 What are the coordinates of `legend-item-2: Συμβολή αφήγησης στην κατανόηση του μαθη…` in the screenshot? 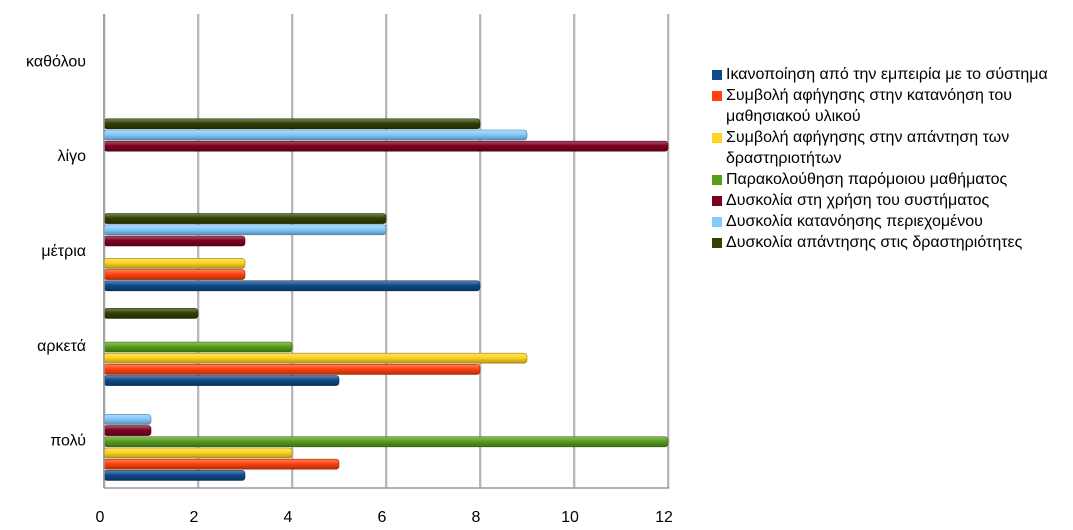 It's located at (887, 106).